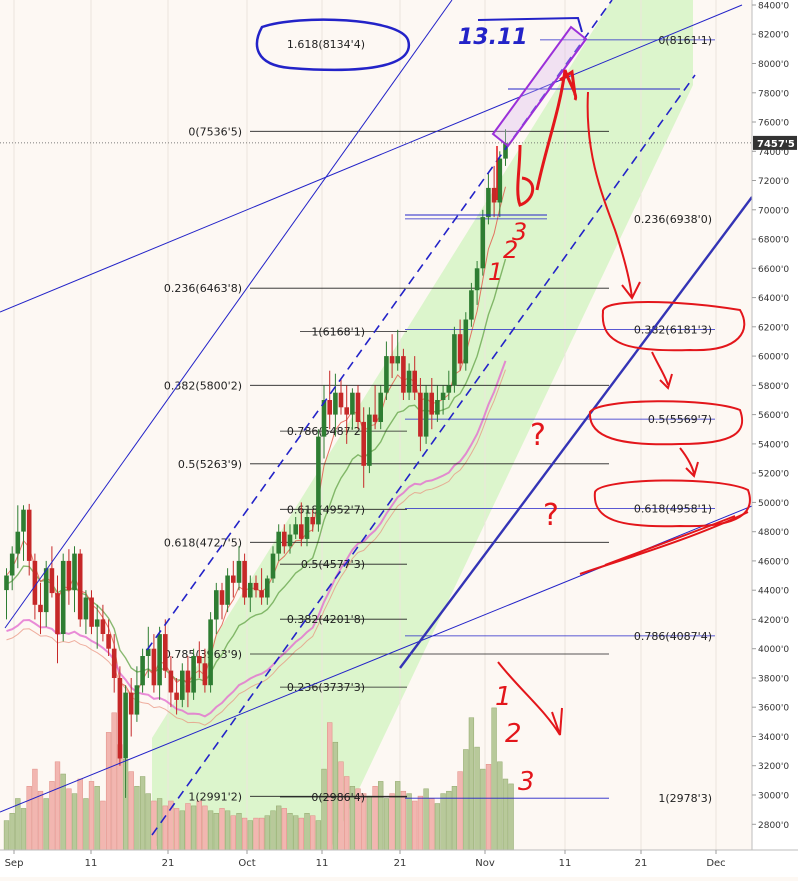 The image size is (798, 881). Describe the element at coordinates (773, 709) in the screenshot. I see `y-tick-label: 3600'0` at that location.